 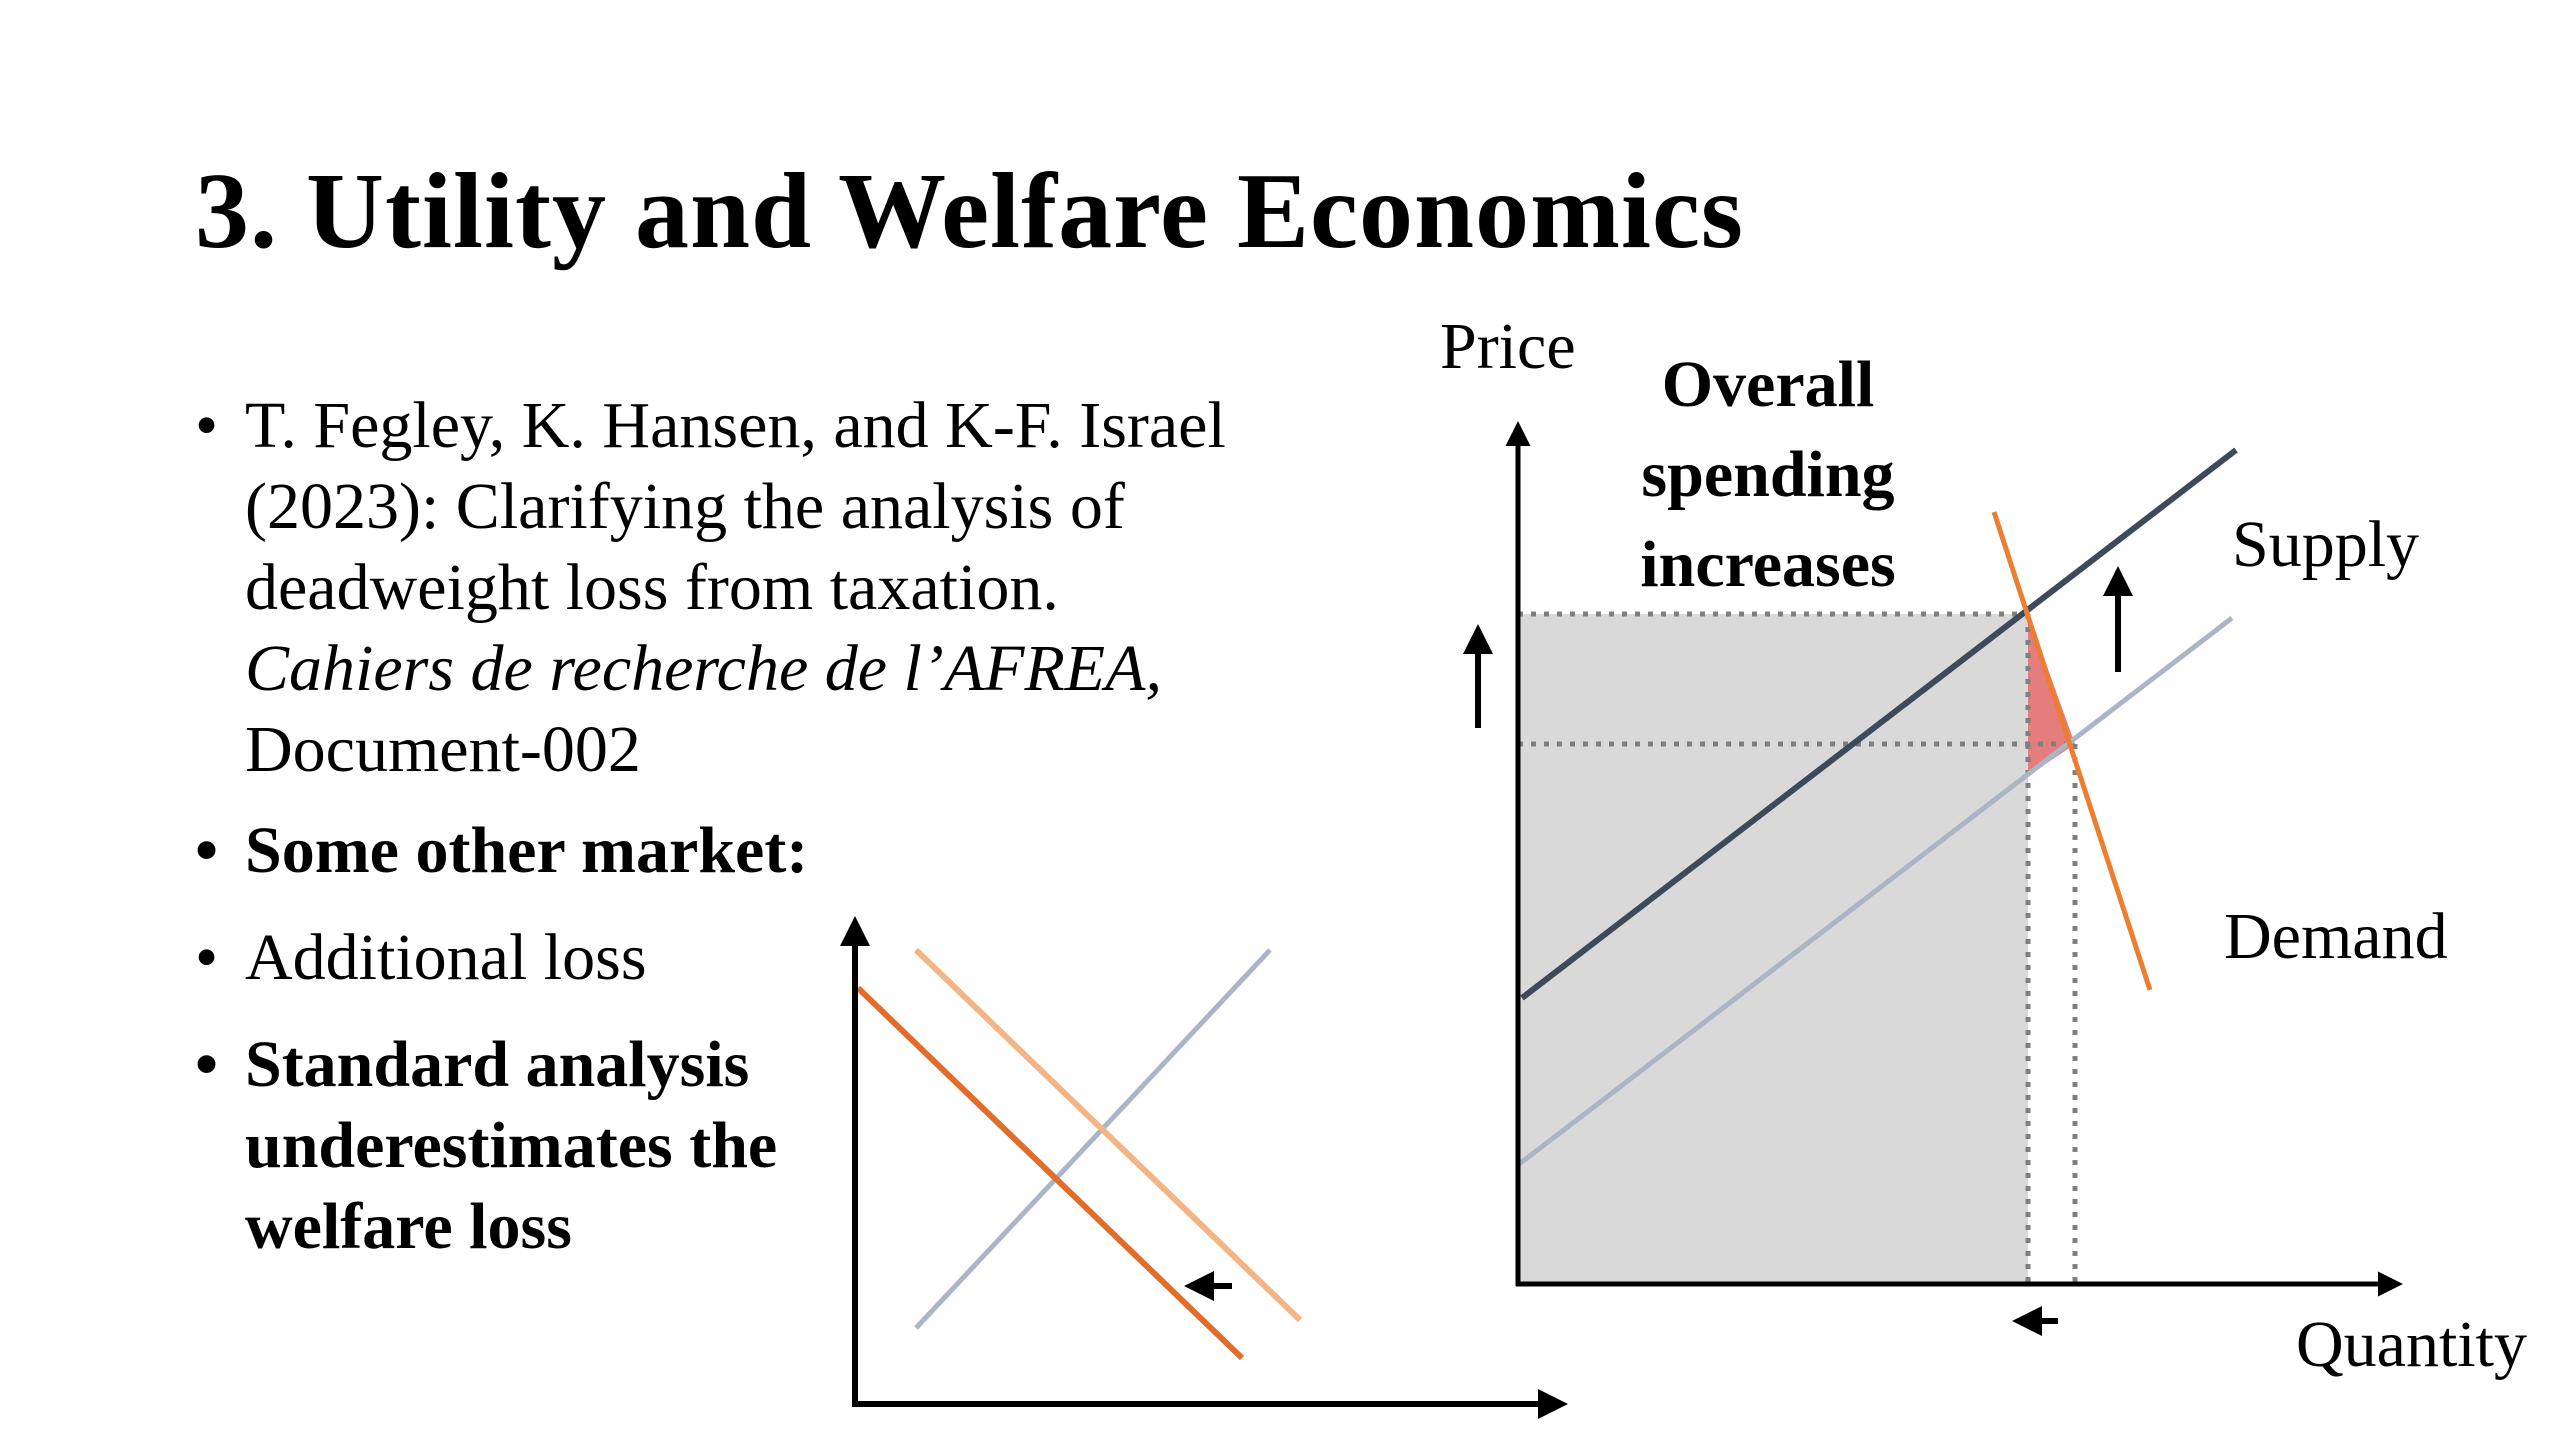 I want to click on supply-curve-shifted, so click(x=1879, y=724).